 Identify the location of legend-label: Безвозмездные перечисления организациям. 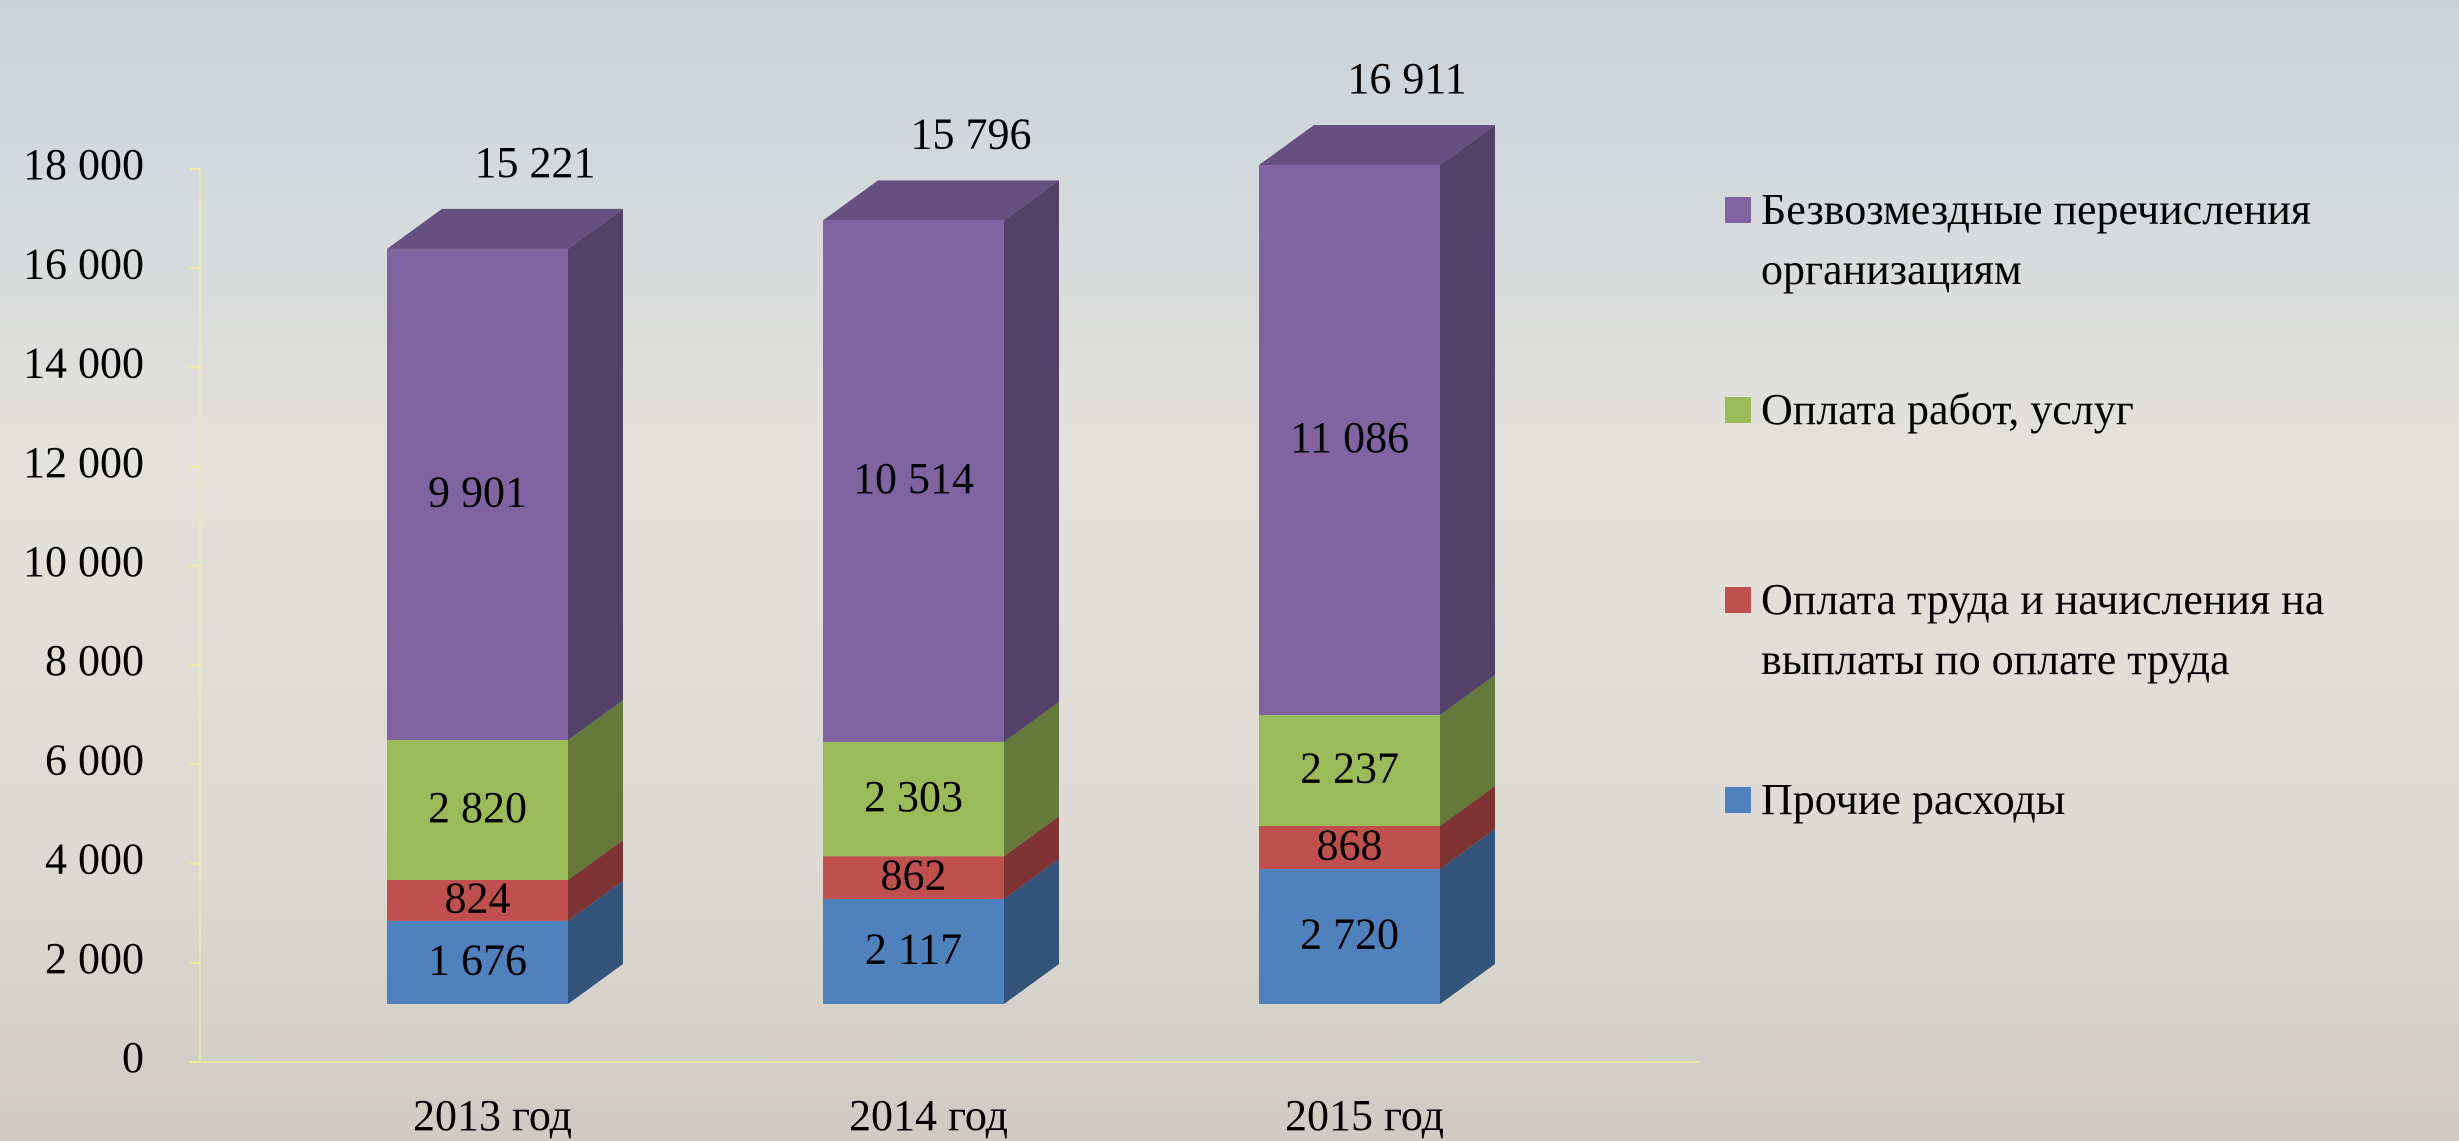
(2036, 239).